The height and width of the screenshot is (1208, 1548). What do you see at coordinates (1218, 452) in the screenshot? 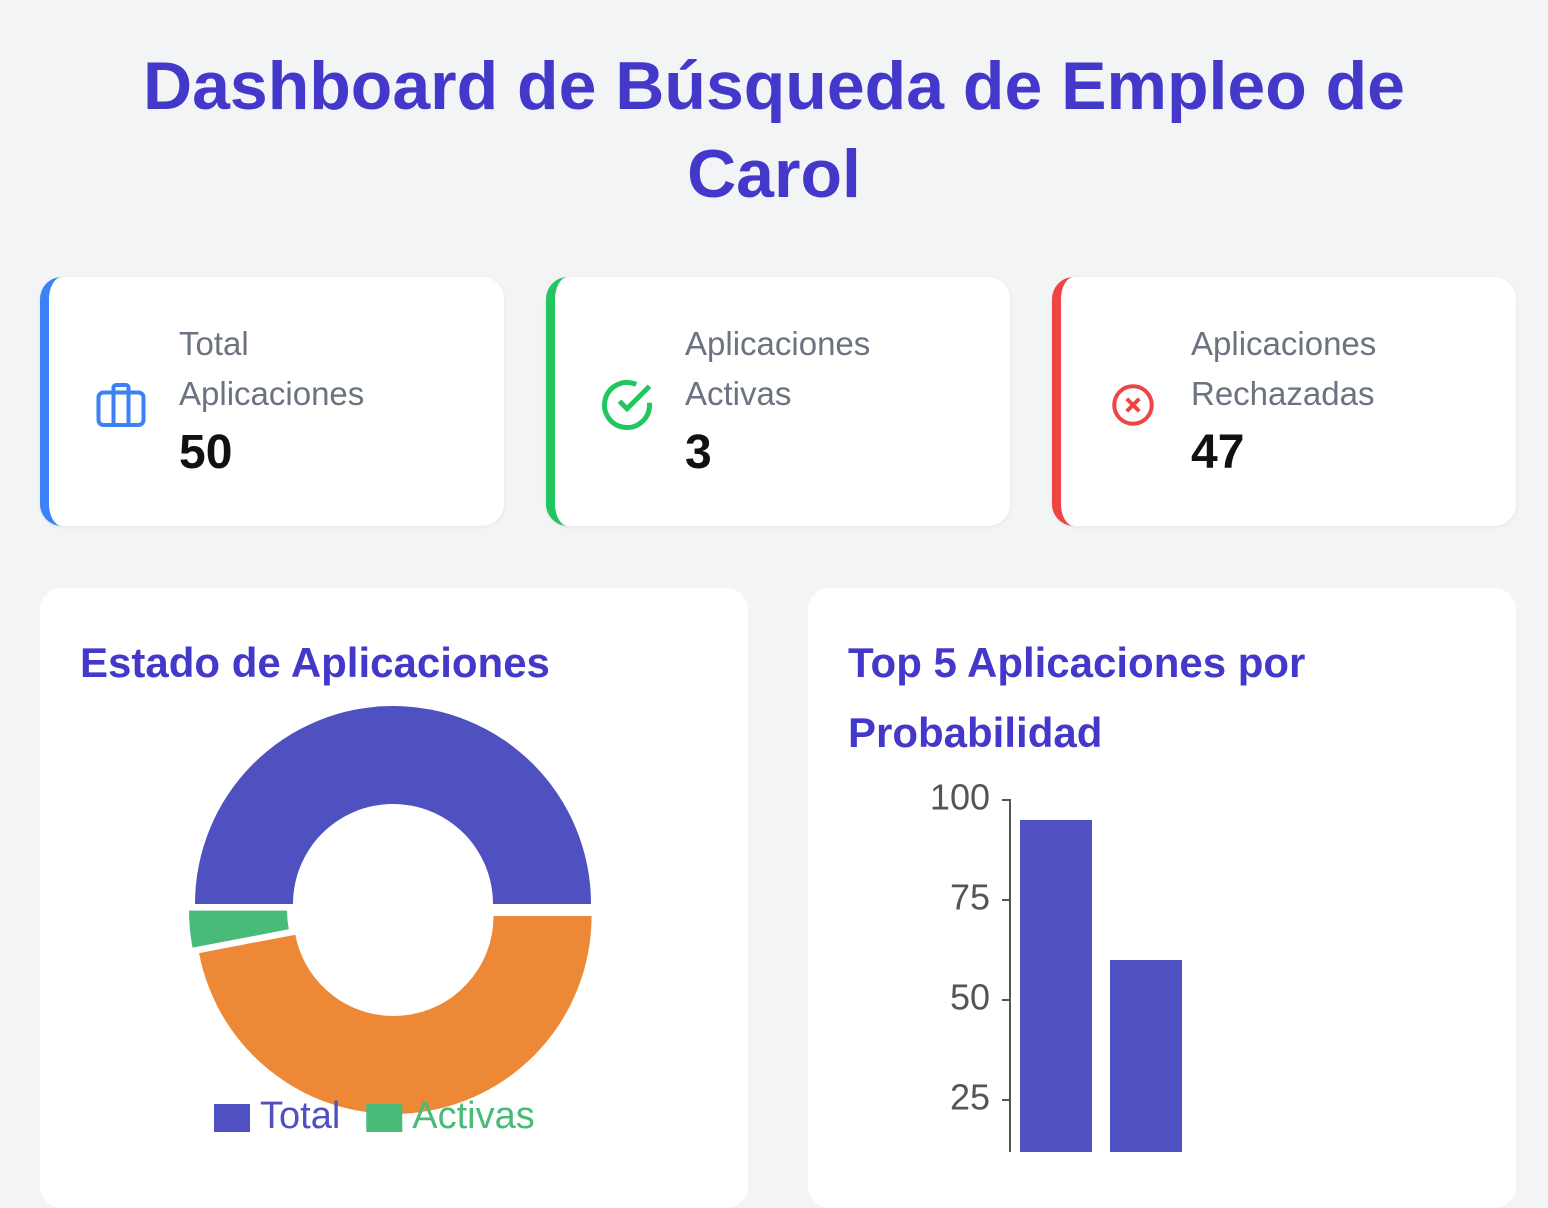
I see `stat-value: 47` at bounding box center [1218, 452].